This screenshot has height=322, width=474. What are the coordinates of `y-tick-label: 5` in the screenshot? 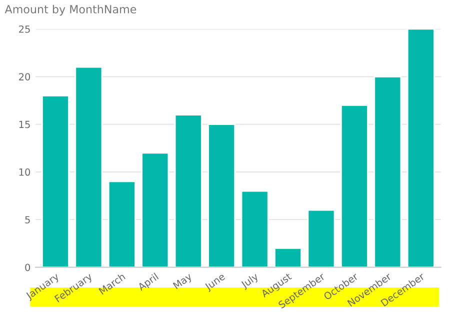 It's located at (27, 220).